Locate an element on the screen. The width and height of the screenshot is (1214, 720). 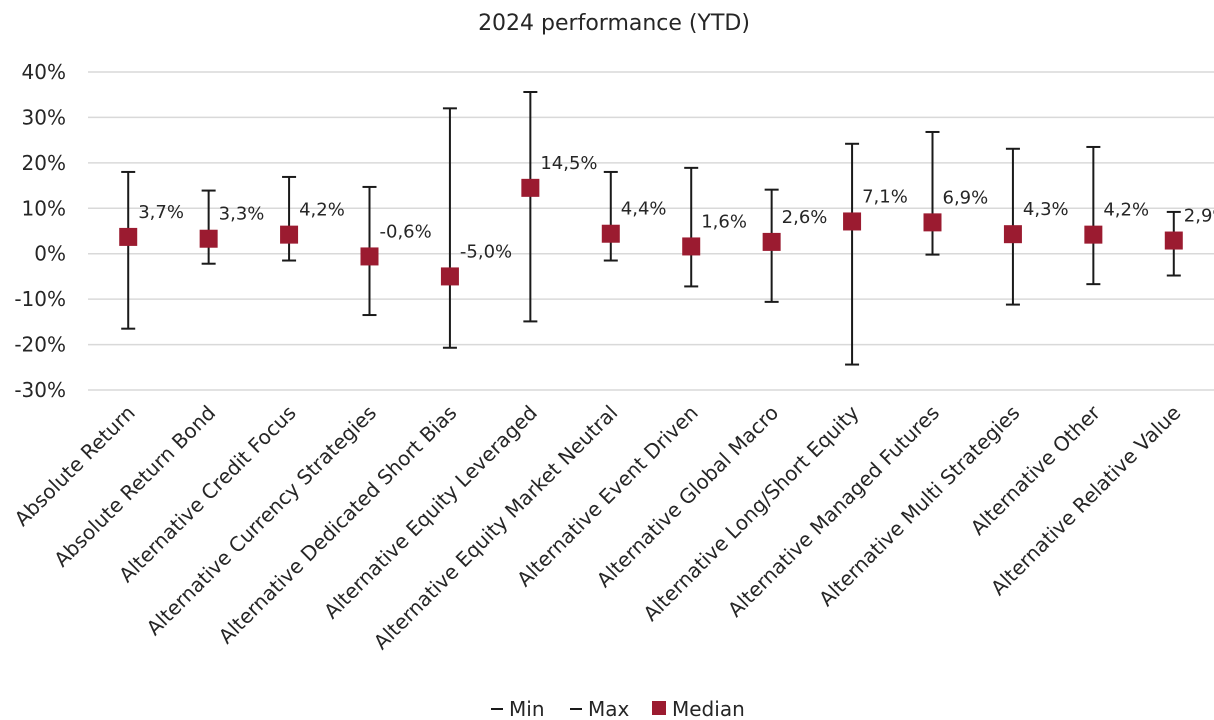
median-data-label: 7,1% is located at coordinates (885, 196).